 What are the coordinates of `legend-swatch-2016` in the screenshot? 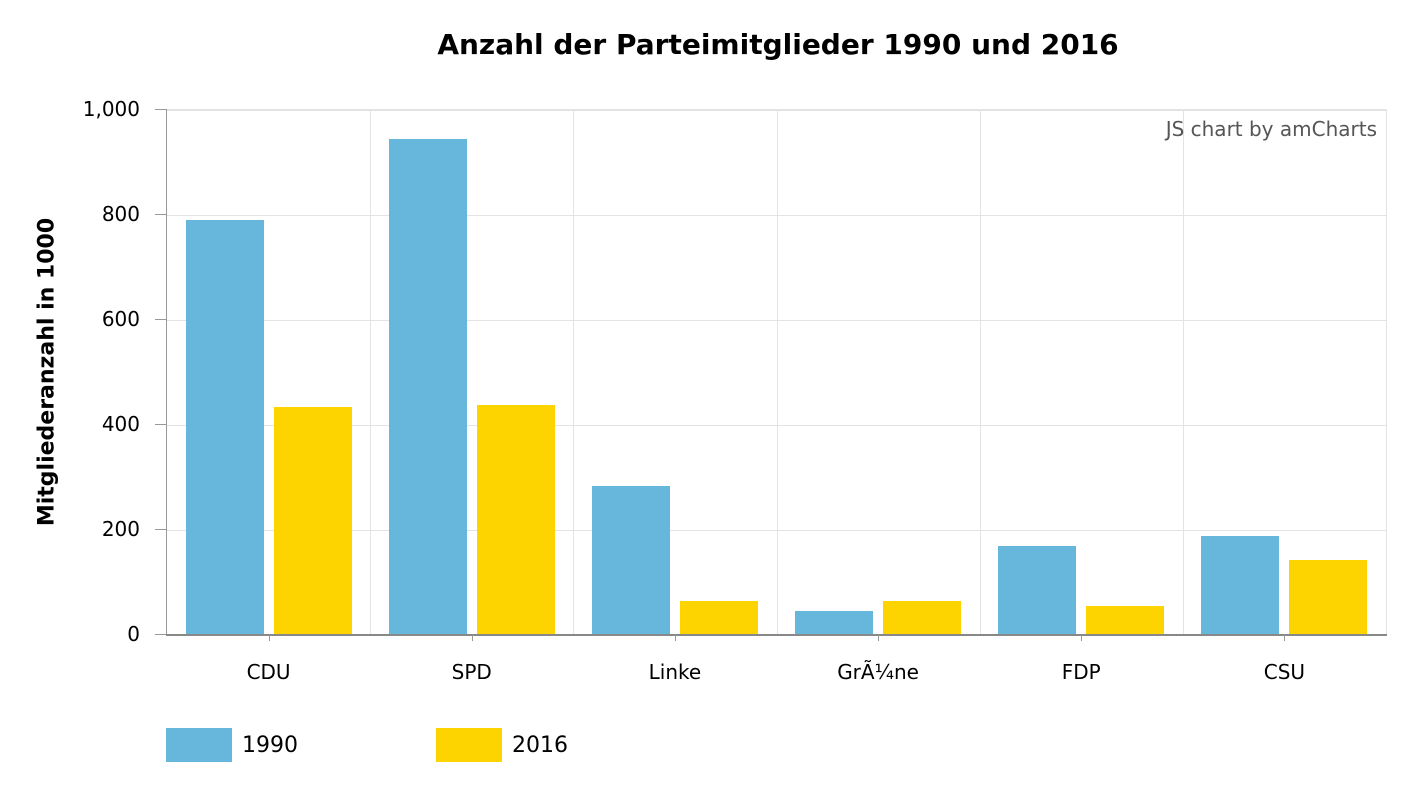 It's located at (469, 745).